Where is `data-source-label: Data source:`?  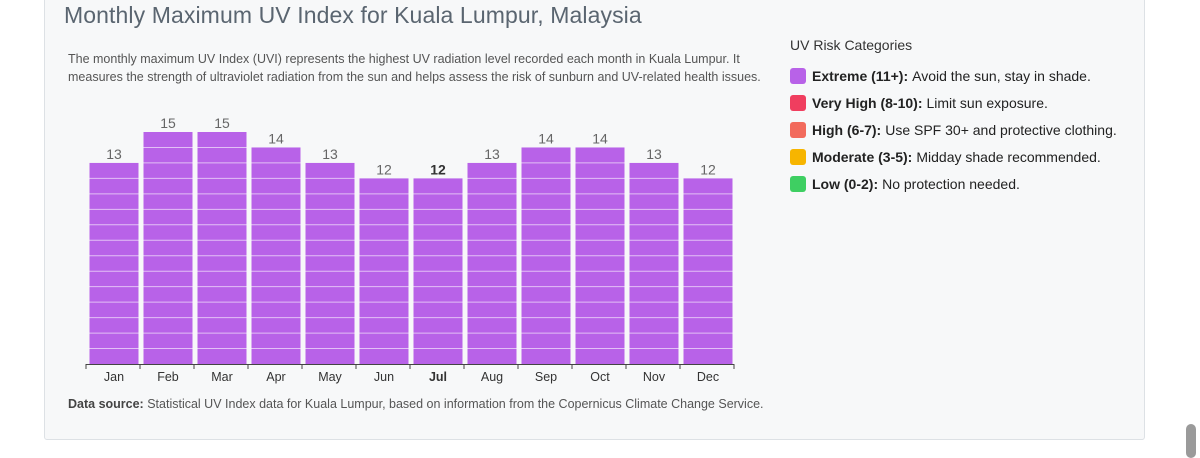 data-source-label: Data source: is located at coordinates (106, 404).